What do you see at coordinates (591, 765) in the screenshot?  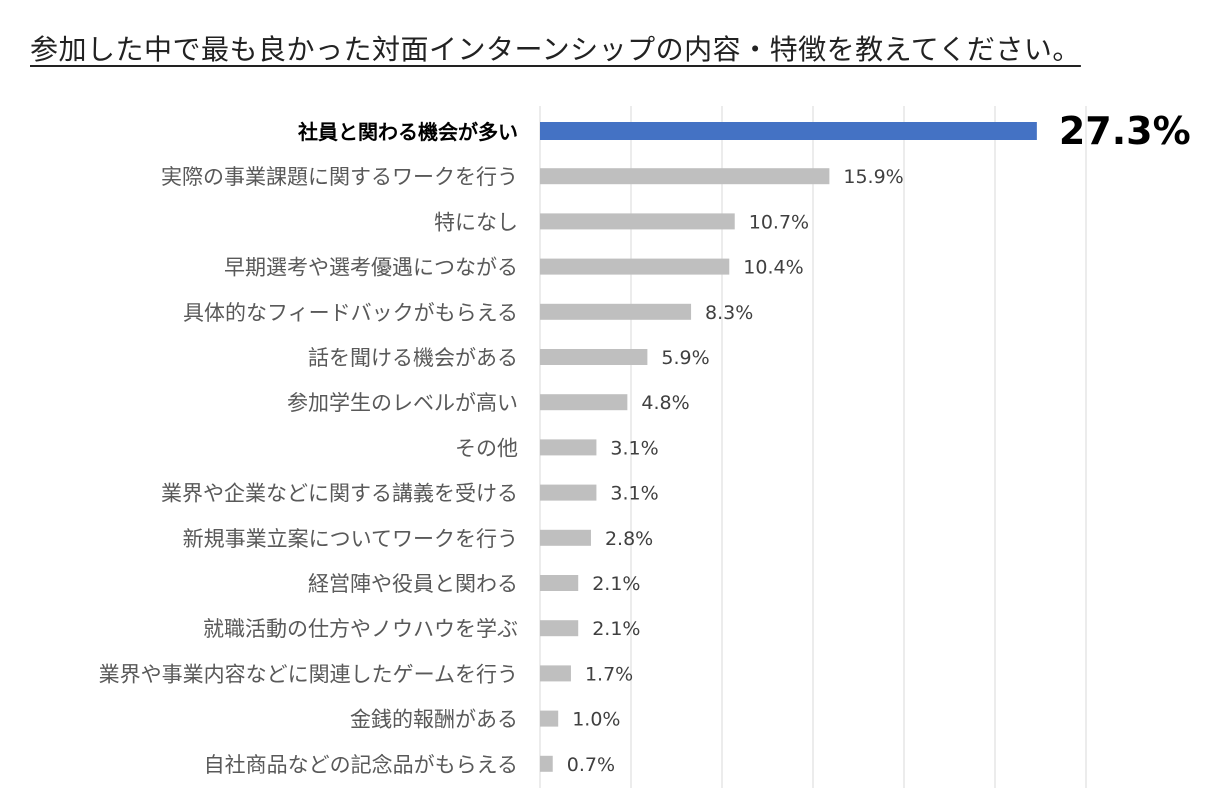 I see `data-label: 0.7%` at bounding box center [591, 765].